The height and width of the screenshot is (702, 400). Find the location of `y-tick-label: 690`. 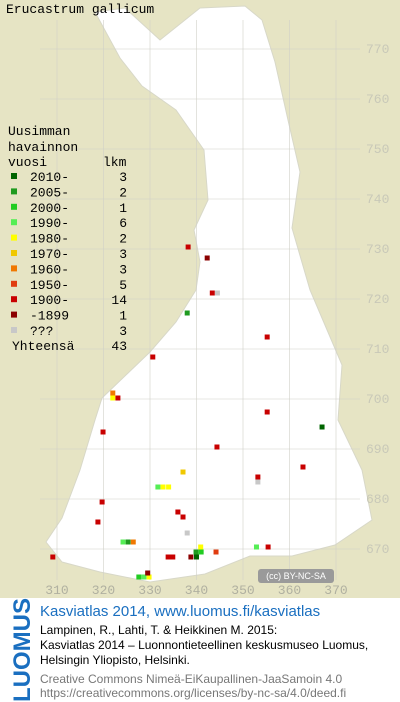

y-tick-label: 690 is located at coordinates (377, 449).